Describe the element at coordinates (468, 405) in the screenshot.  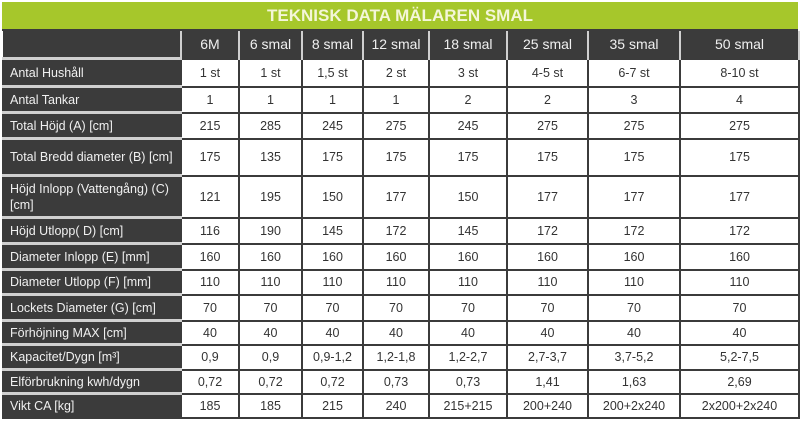
I see `table-cell: 215+215` at that location.